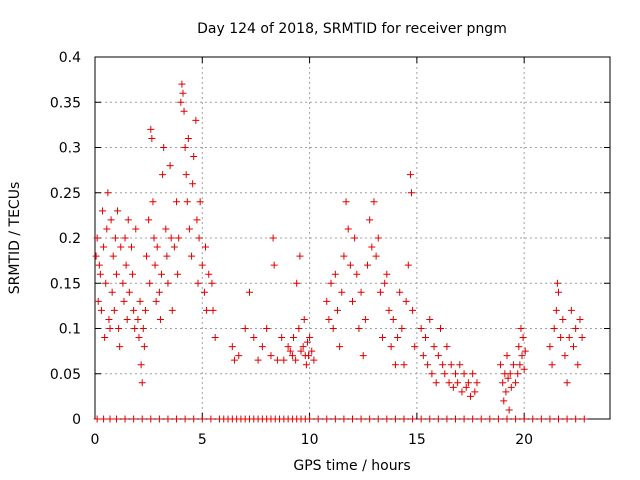 This screenshot has width=640, height=480. Describe the element at coordinates (202, 440) in the screenshot. I see `x-tick-label: 5` at that location.